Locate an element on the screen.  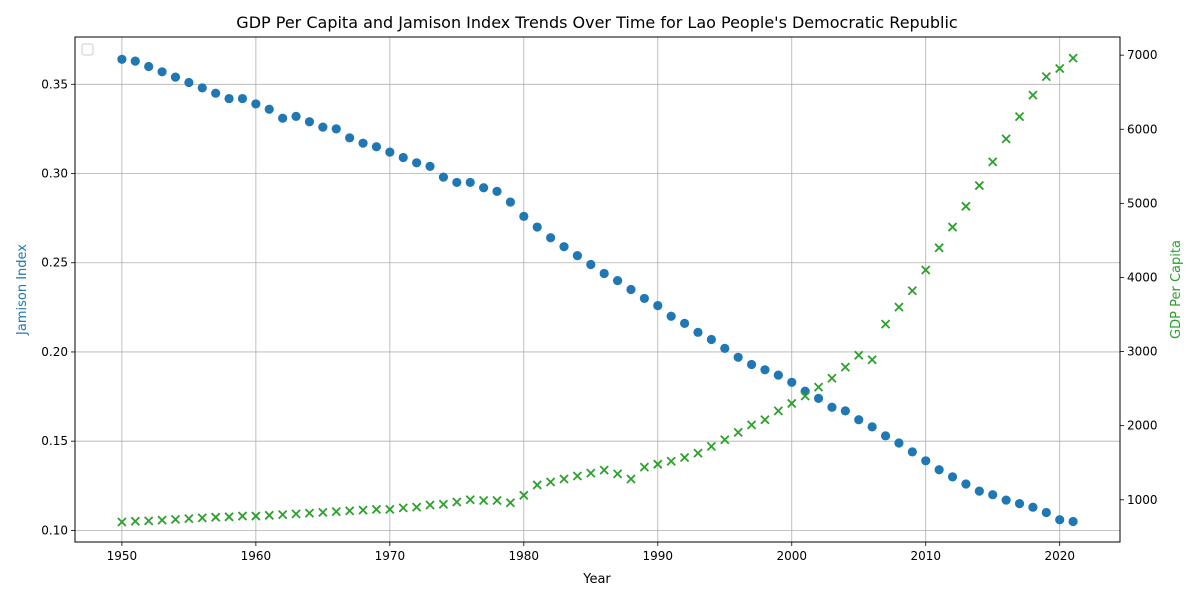
y-tick-label-left: 0.25 is located at coordinates (54, 263).